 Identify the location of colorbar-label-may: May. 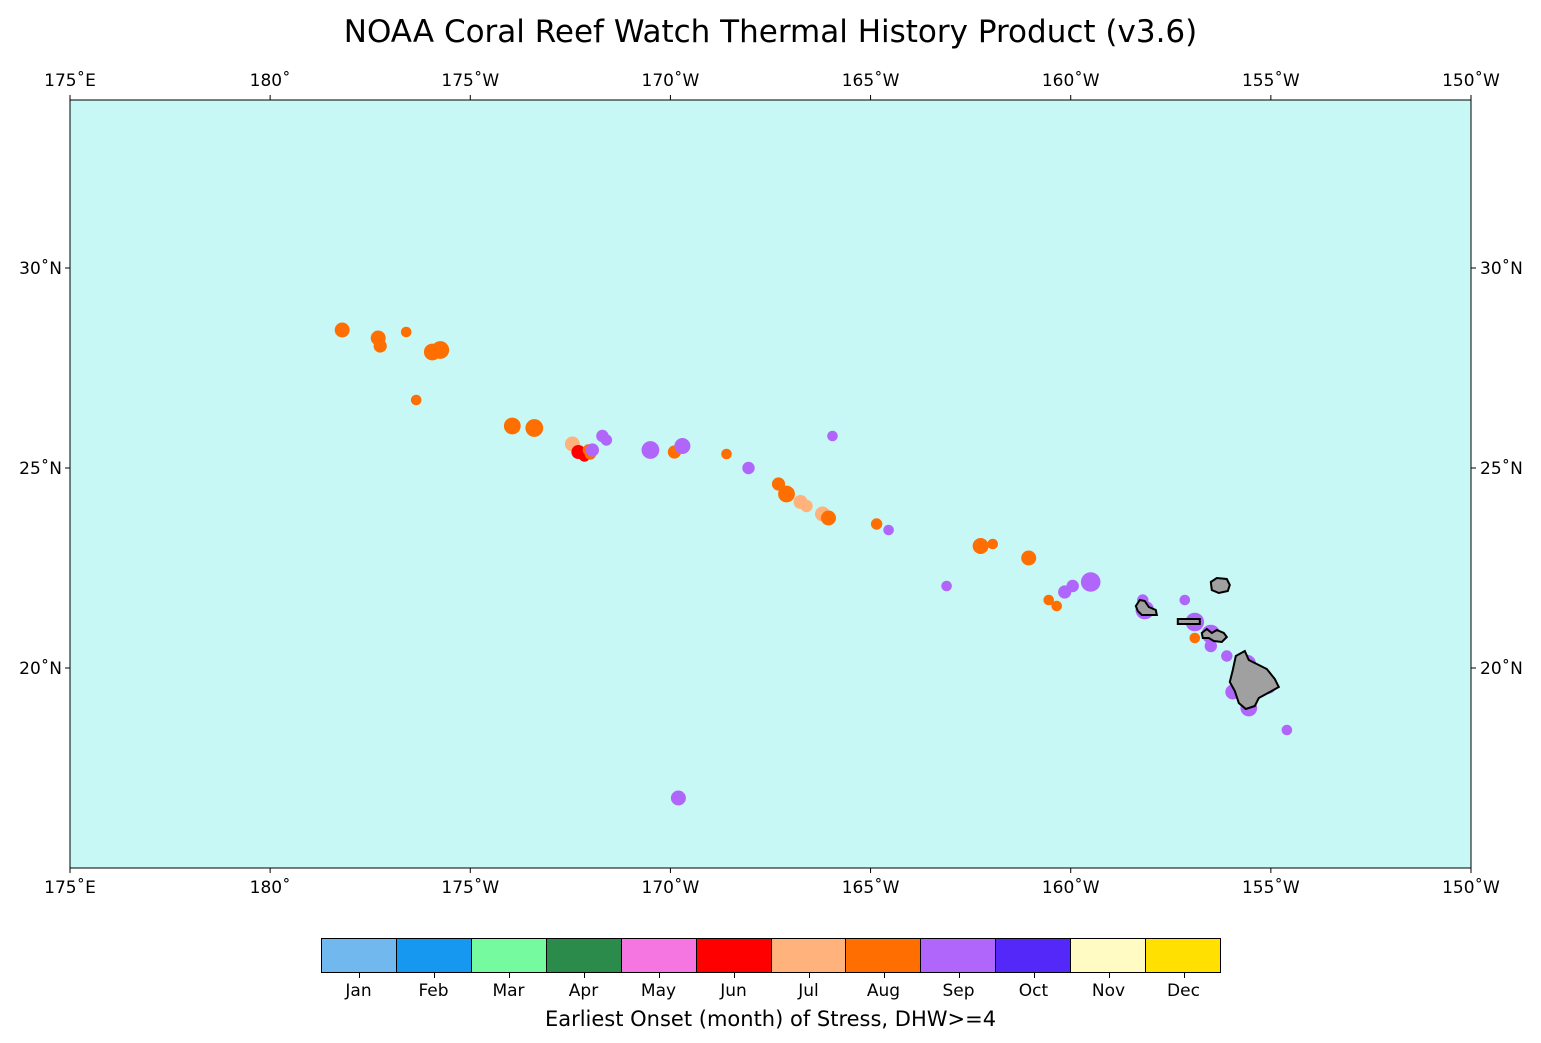
(658, 991).